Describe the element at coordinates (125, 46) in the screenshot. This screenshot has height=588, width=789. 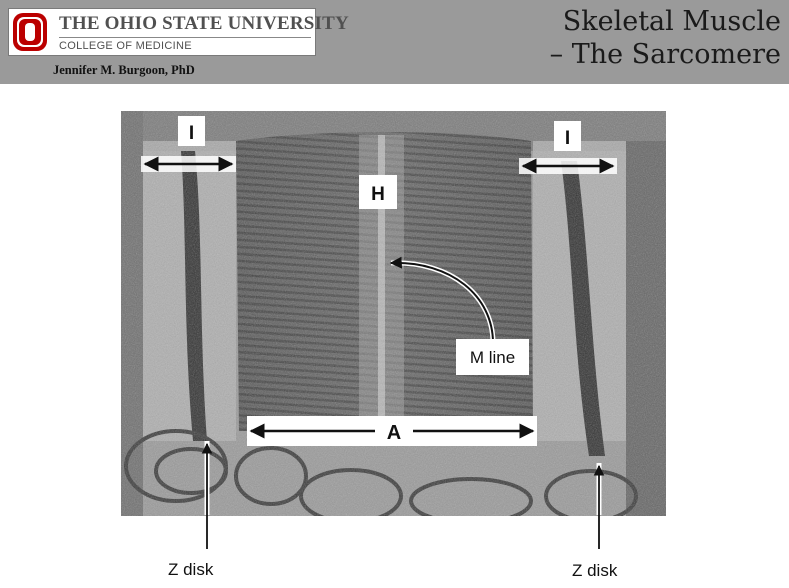
I see `college-name: COLLEGE OF MEDICINE` at that location.